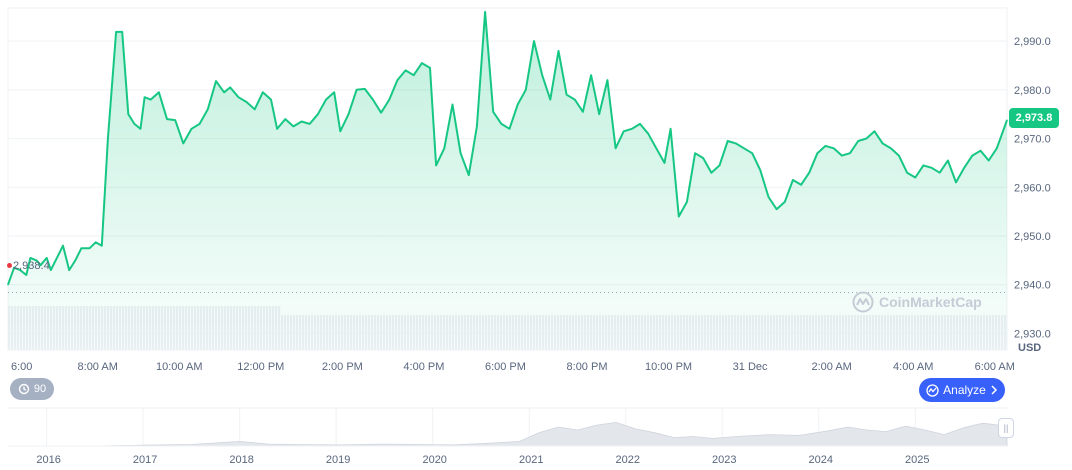 This screenshot has width=1072, height=470. What do you see at coordinates (423, 367) in the screenshot?
I see `x-tick-label: 4:00 PM` at bounding box center [423, 367].